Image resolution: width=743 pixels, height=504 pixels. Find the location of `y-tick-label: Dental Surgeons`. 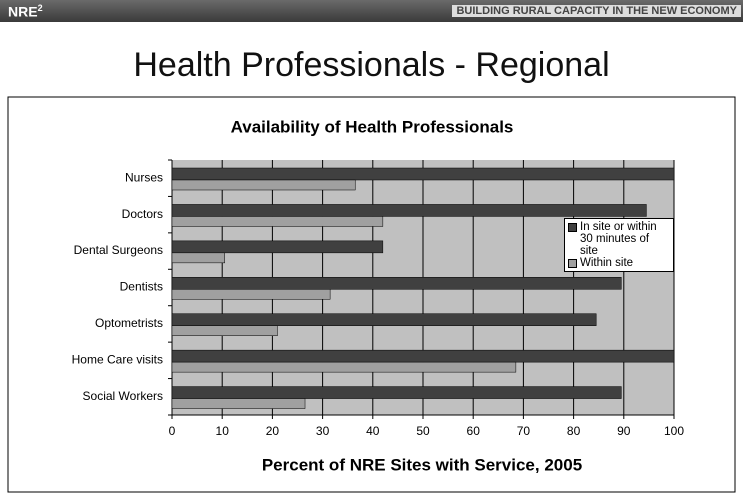

y-tick-label: Dental Surgeons is located at coordinates (118, 250).